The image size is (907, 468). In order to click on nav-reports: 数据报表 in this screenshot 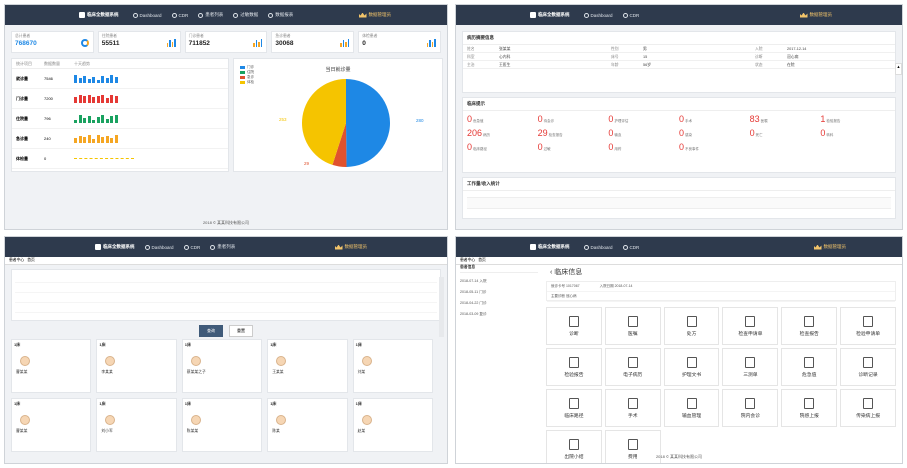, I will do `click(280, 15)`.